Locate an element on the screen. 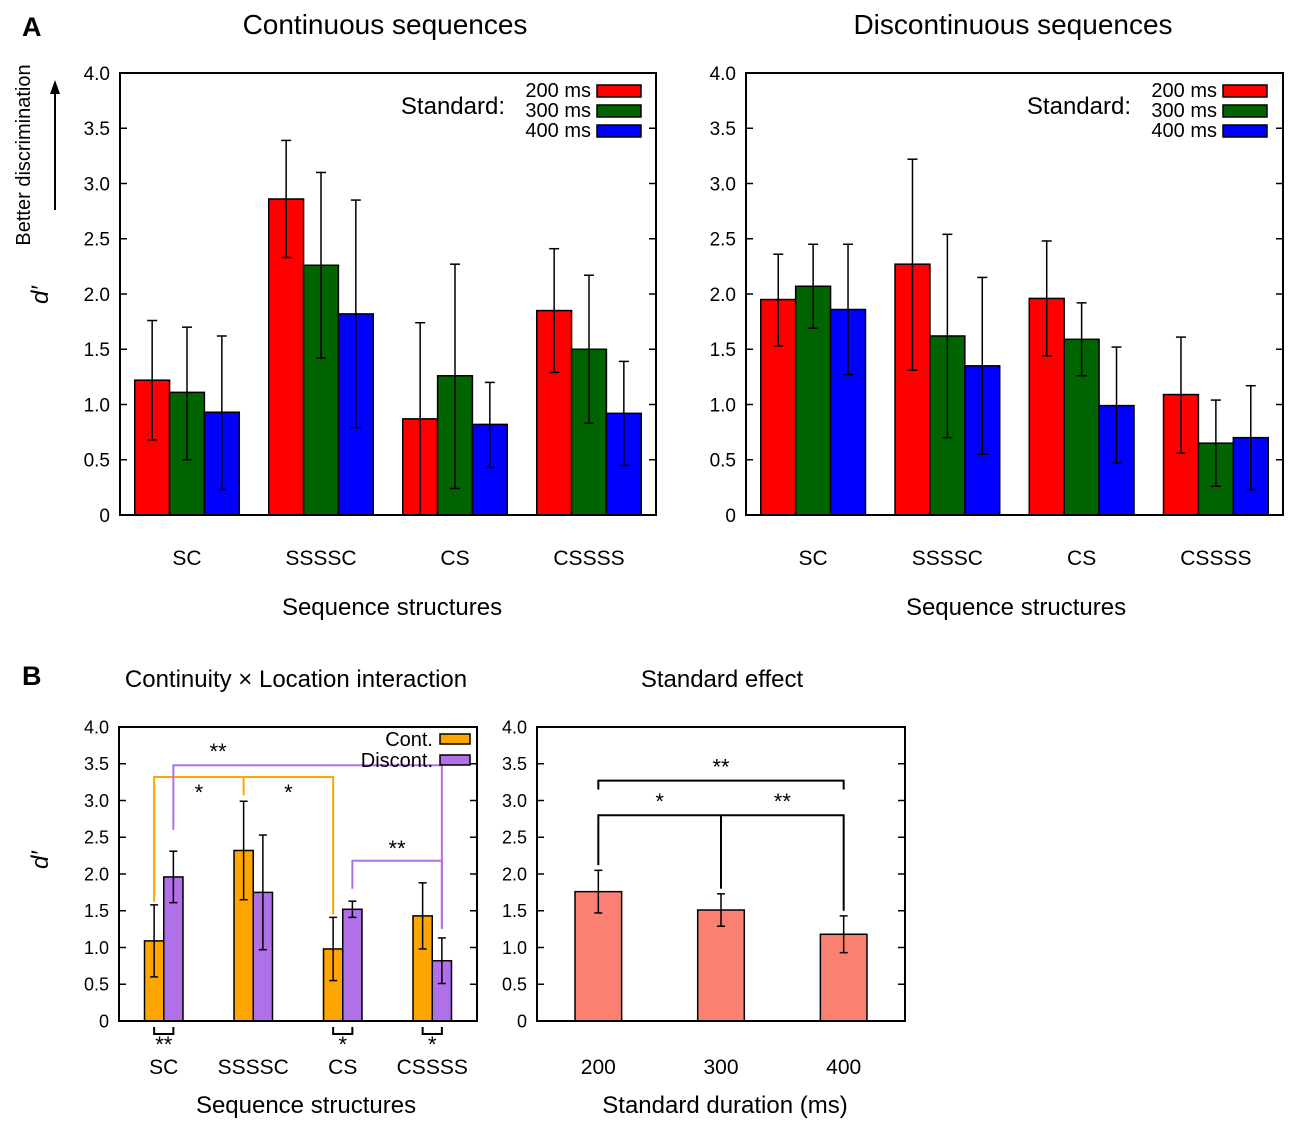 The height and width of the screenshot is (1132, 1300). ylabel-panel-a: d′ is located at coordinates (40, 294).